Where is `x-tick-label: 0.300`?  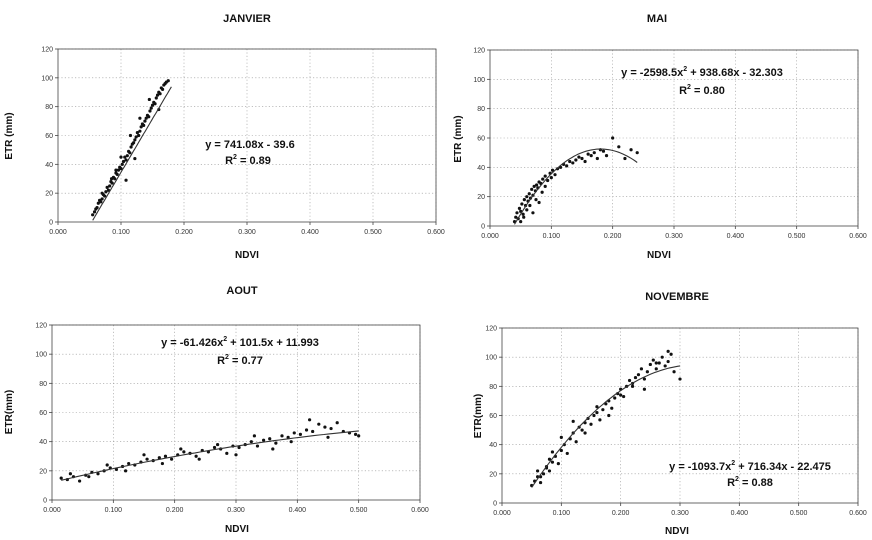 x-tick-label: 0.300 is located at coordinates (247, 232).